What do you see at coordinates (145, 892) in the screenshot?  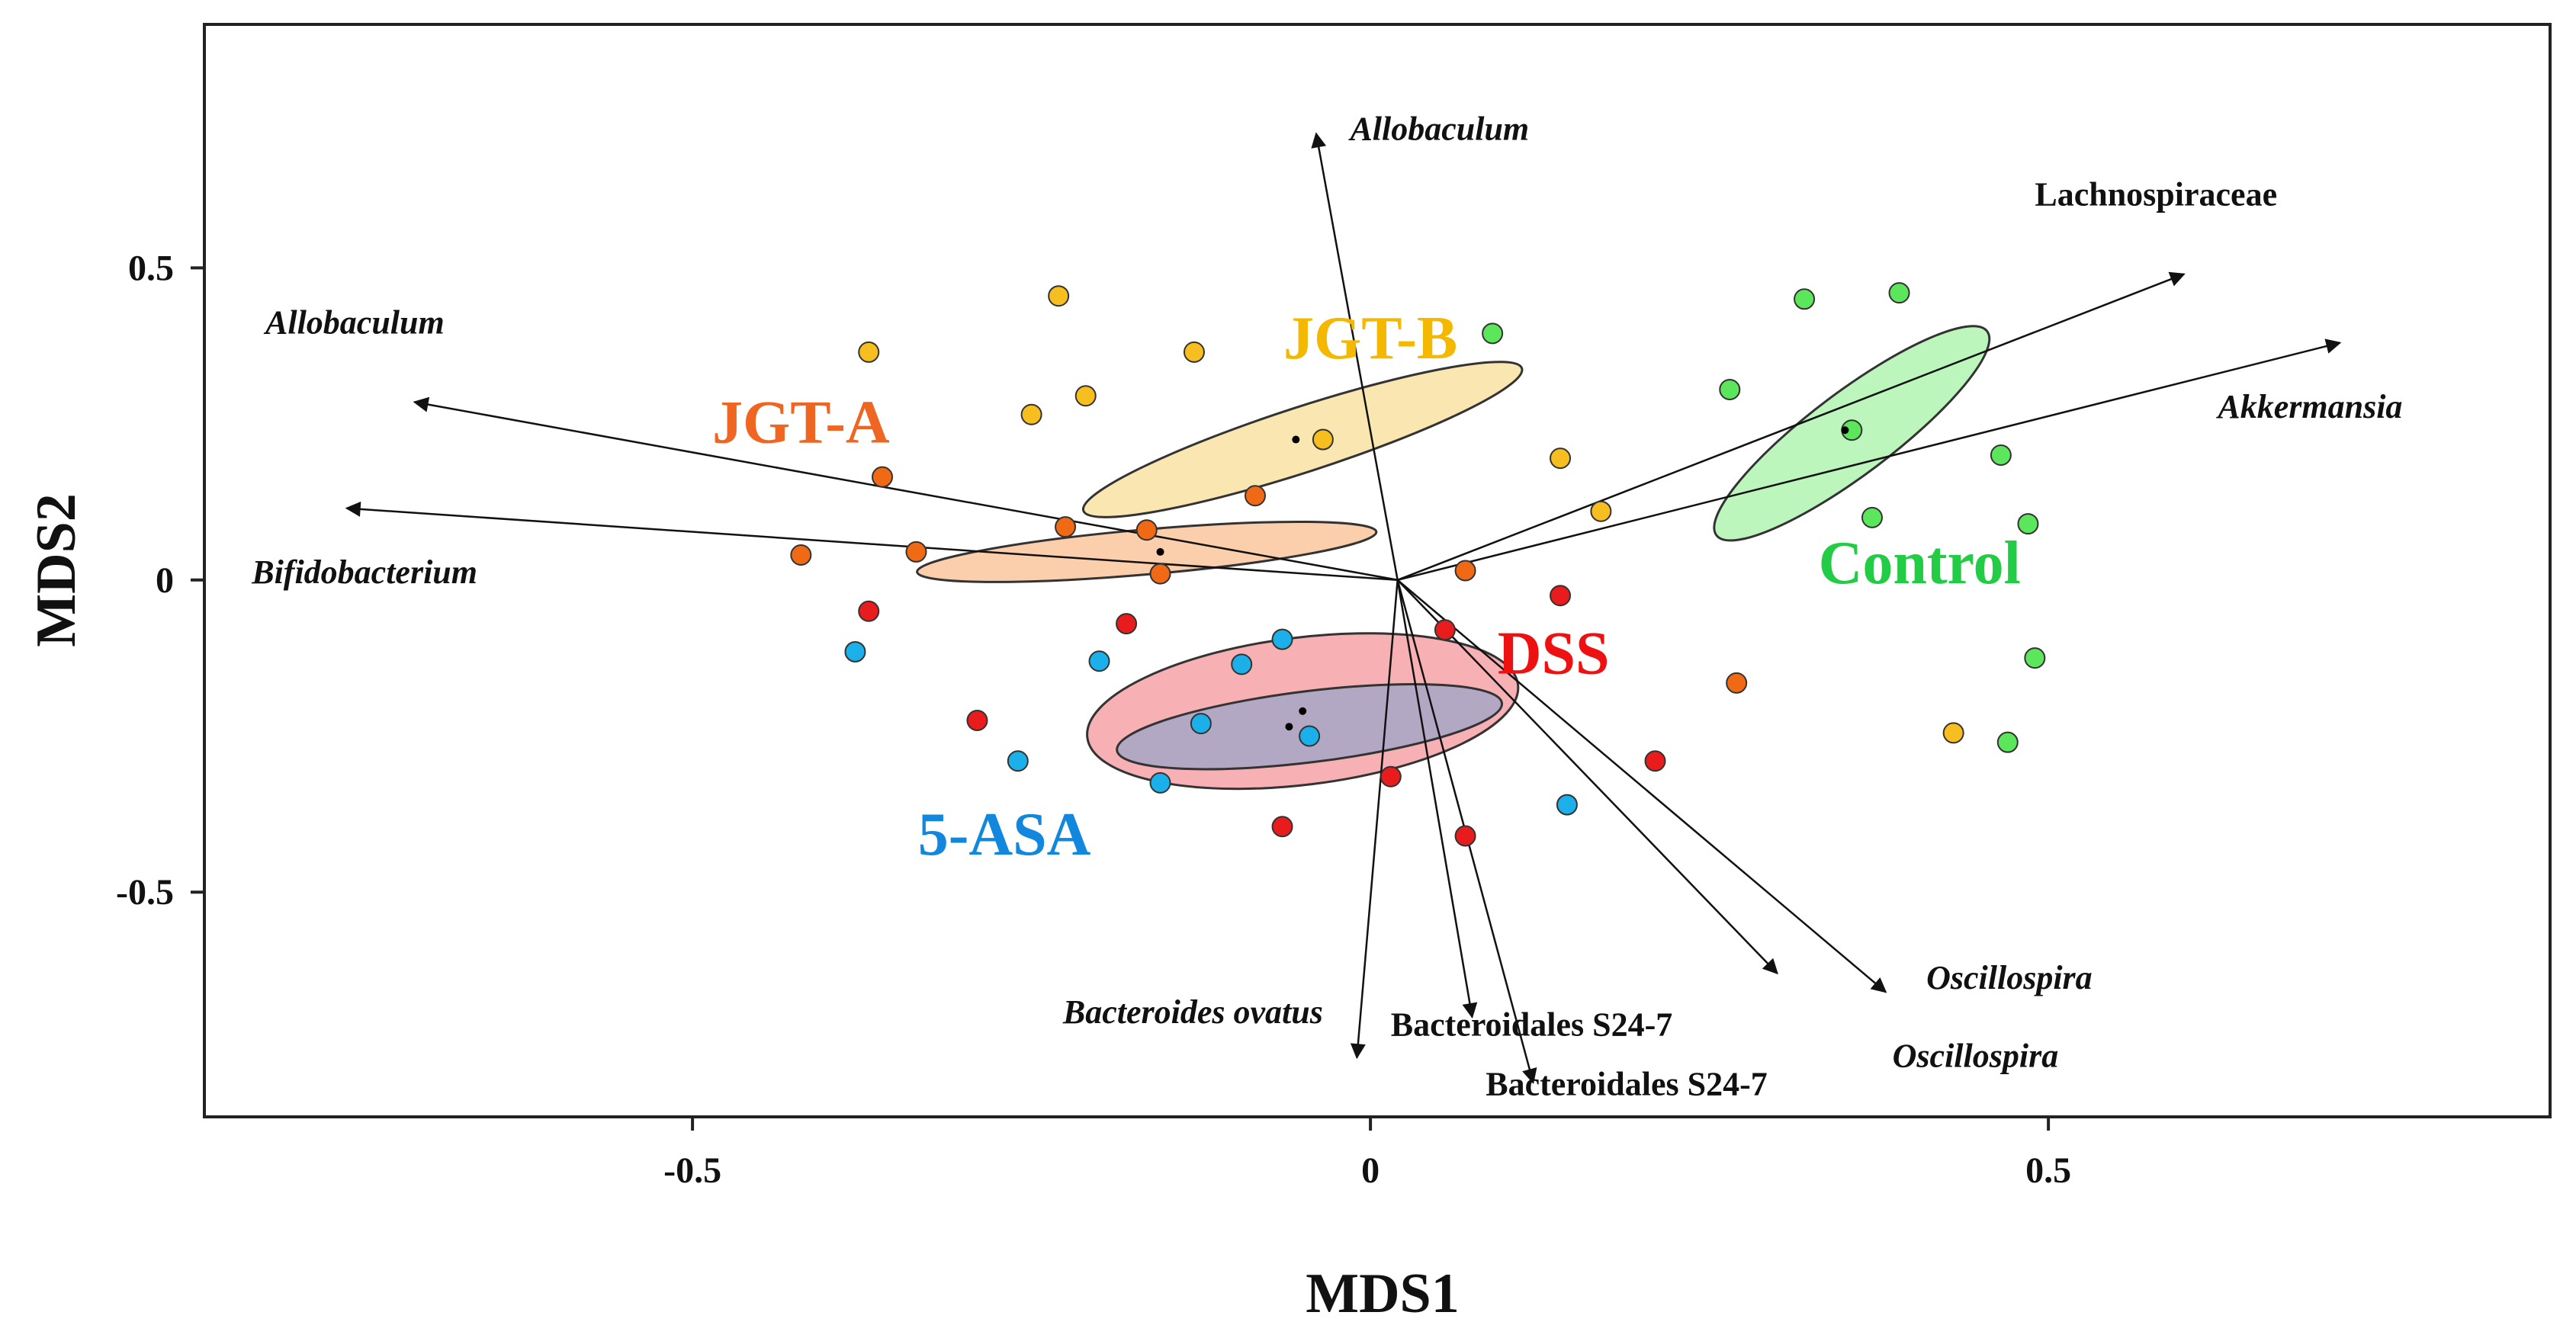 I see `y-tick-label: -0.5` at bounding box center [145, 892].